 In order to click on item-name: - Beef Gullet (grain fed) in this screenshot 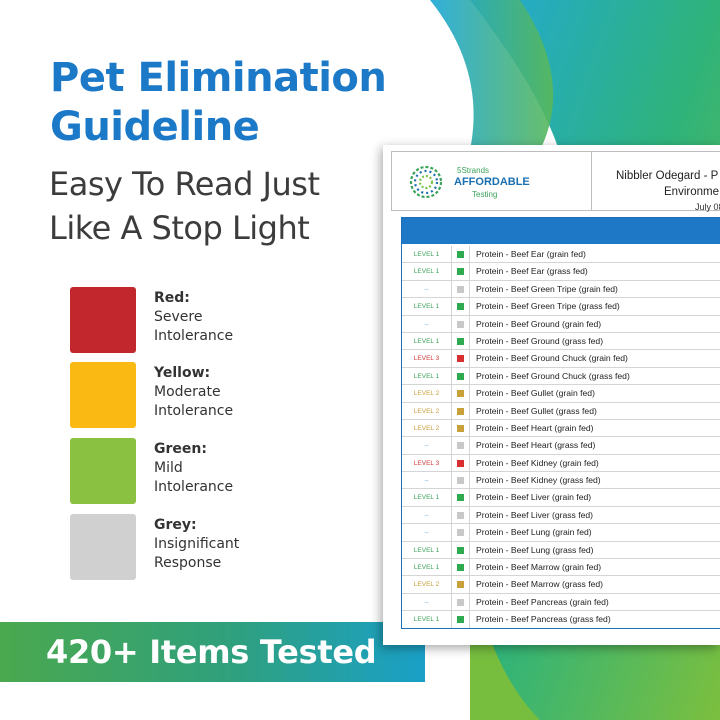, I will do `click(549, 393)`.